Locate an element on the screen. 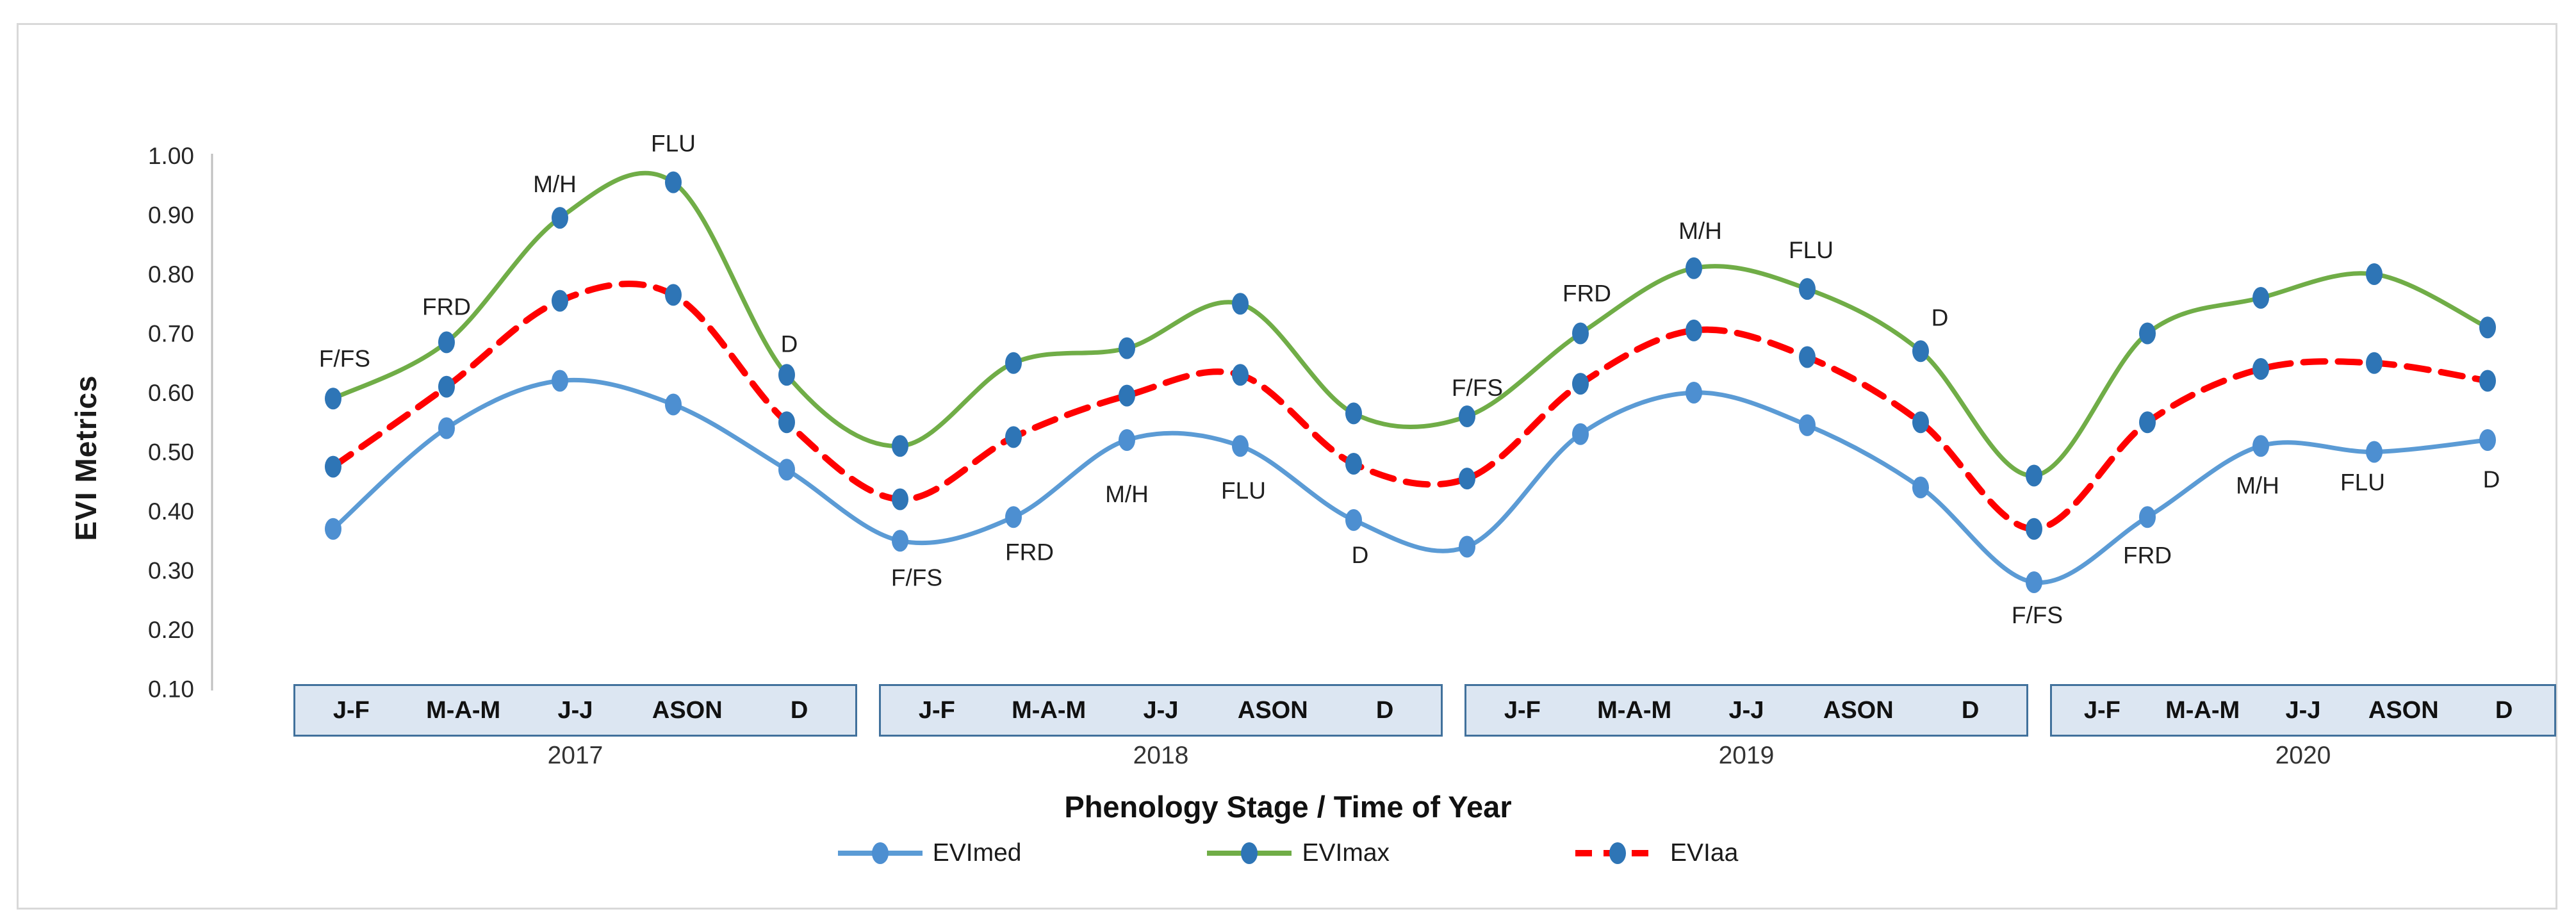 The height and width of the screenshot is (923, 2576). y-tick-label: 0.40 is located at coordinates (171, 511).